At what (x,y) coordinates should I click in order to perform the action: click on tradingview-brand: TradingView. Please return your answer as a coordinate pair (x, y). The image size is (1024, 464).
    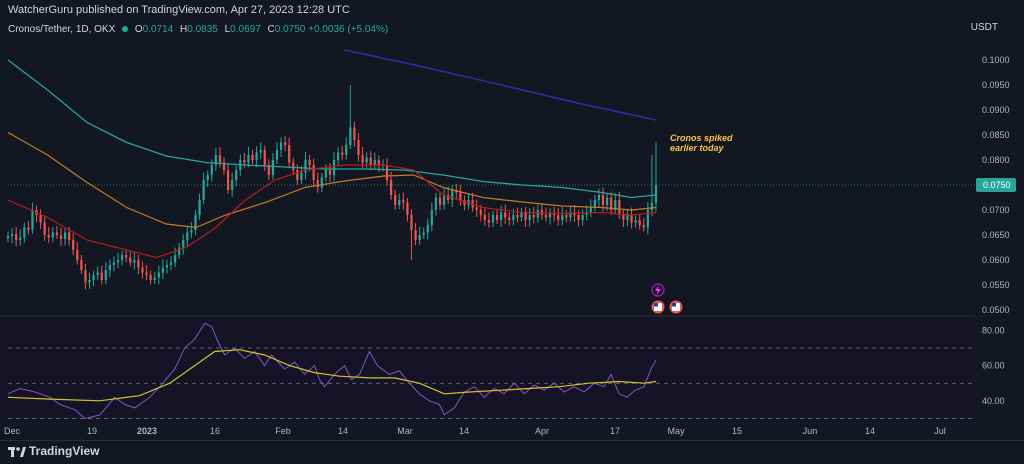
    Looking at the image, I should click on (53, 451).